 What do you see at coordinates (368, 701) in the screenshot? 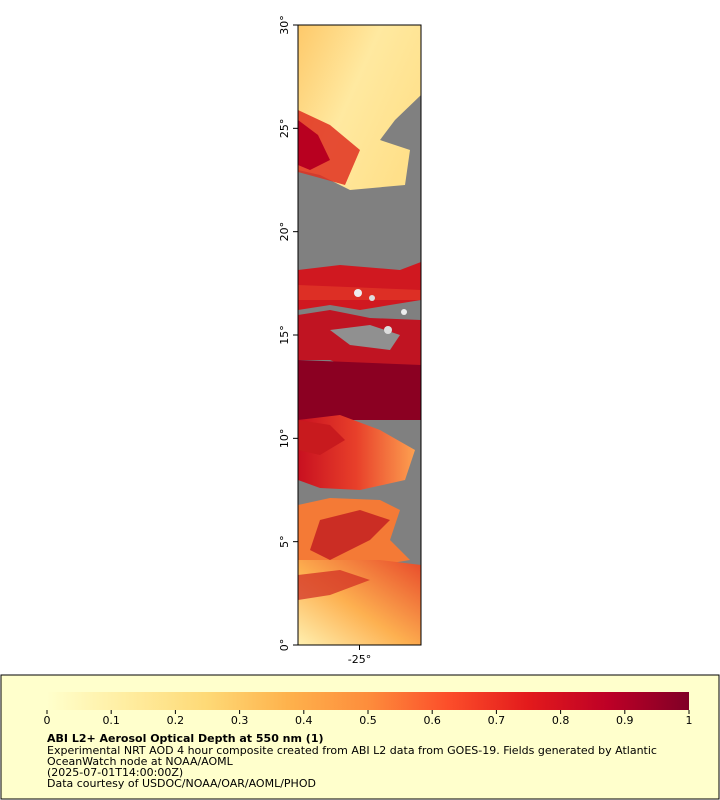
I see `colorbar` at bounding box center [368, 701].